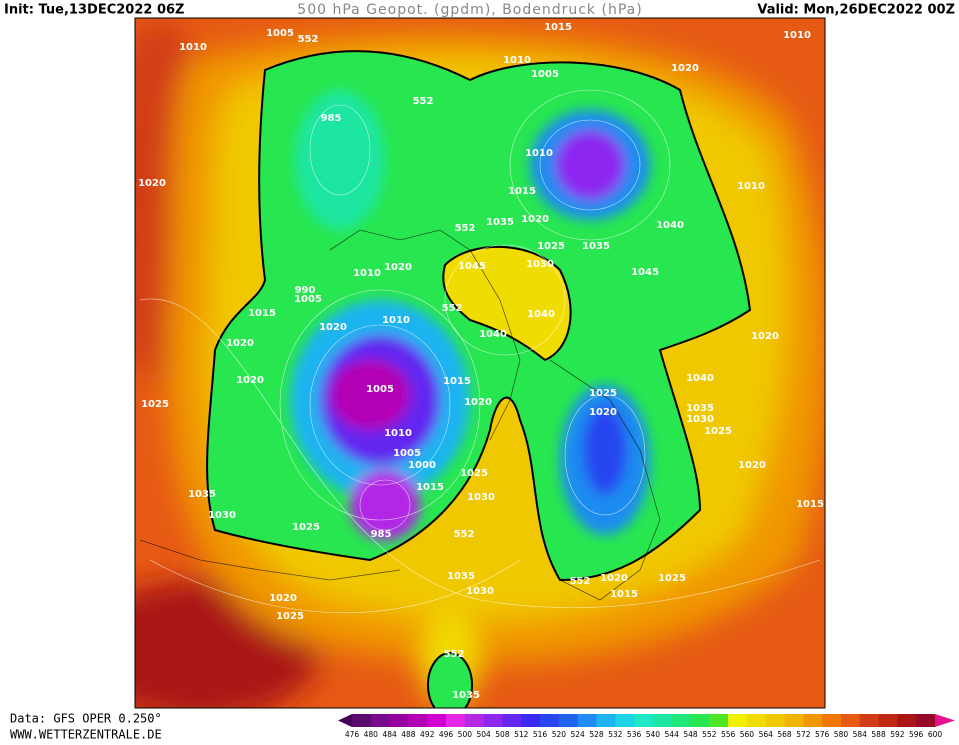 The height and width of the screenshot is (745, 959). What do you see at coordinates (352, 734) in the screenshot?
I see `colorbar-label: 476` at bounding box center [352, 734].